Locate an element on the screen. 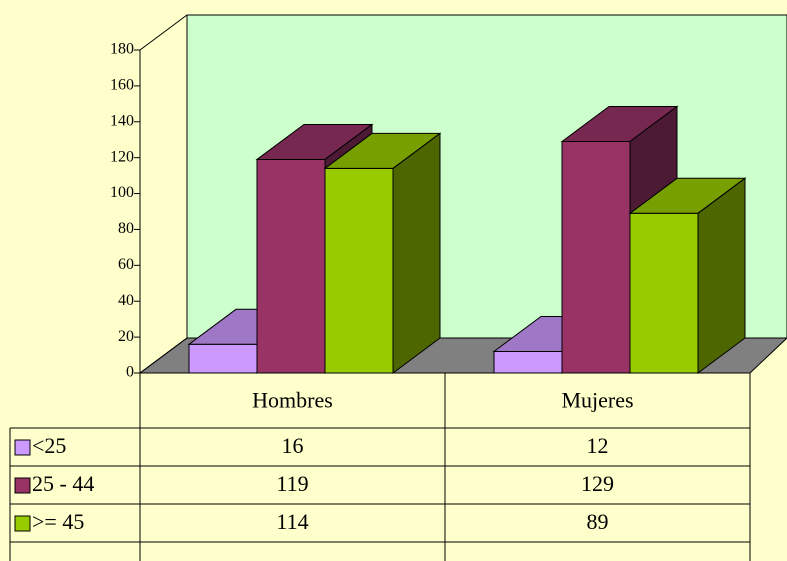 Image resolution: width=787 pixels, height=561 pixels. y-tick-label: 60 is located at coordinates (126, 264).